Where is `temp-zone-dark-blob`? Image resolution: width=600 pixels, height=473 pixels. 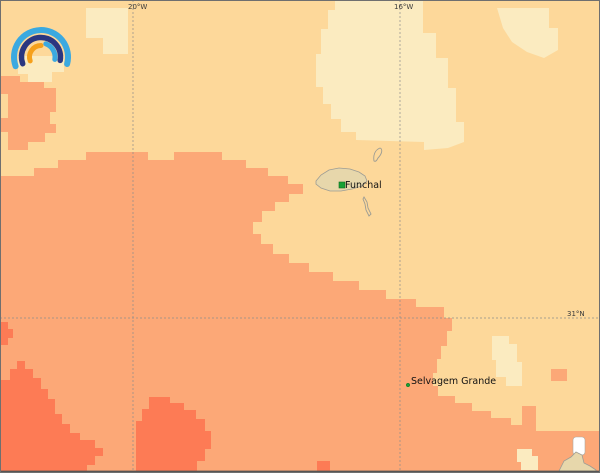 temp-zone-dark-blob is located at coordinates (173, 435).